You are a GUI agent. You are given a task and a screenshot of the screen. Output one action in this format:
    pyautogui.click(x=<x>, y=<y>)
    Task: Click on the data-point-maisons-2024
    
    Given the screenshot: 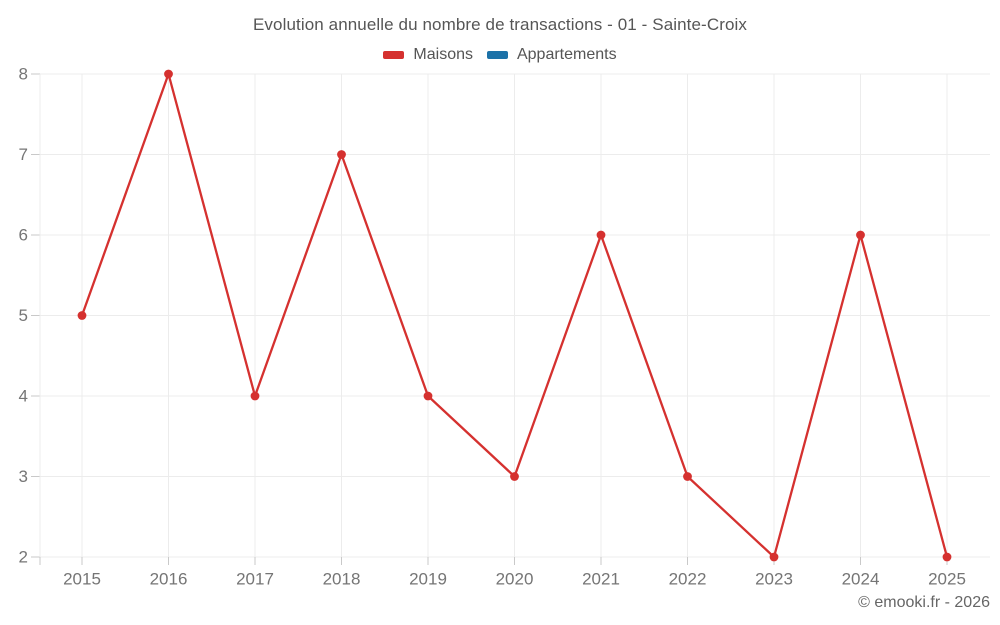 What is the action you would take?
    pyautogui.click(x=860, y=235)
    